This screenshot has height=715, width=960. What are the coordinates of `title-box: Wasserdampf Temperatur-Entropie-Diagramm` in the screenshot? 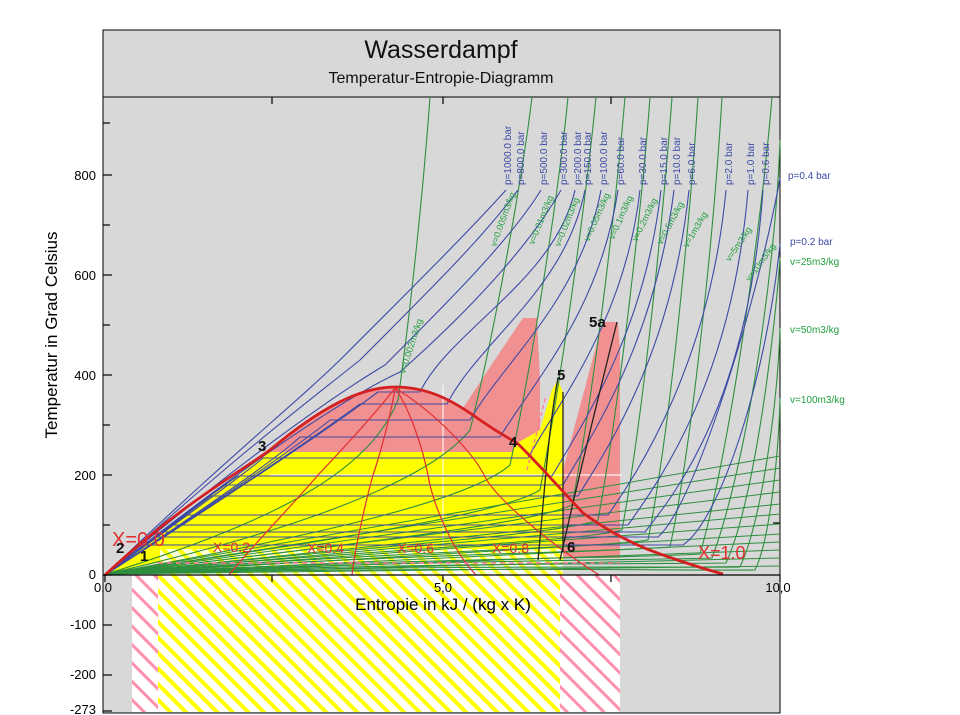 It's located at (441, 63).